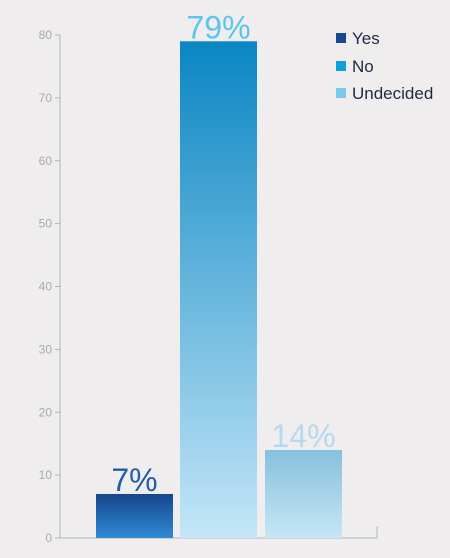 This screenshot has height=558, width=450. What do you see at coordinates (48, 538) in the screenshot?
I see `y-tick-label: 0` at bounding box center [48, 538].